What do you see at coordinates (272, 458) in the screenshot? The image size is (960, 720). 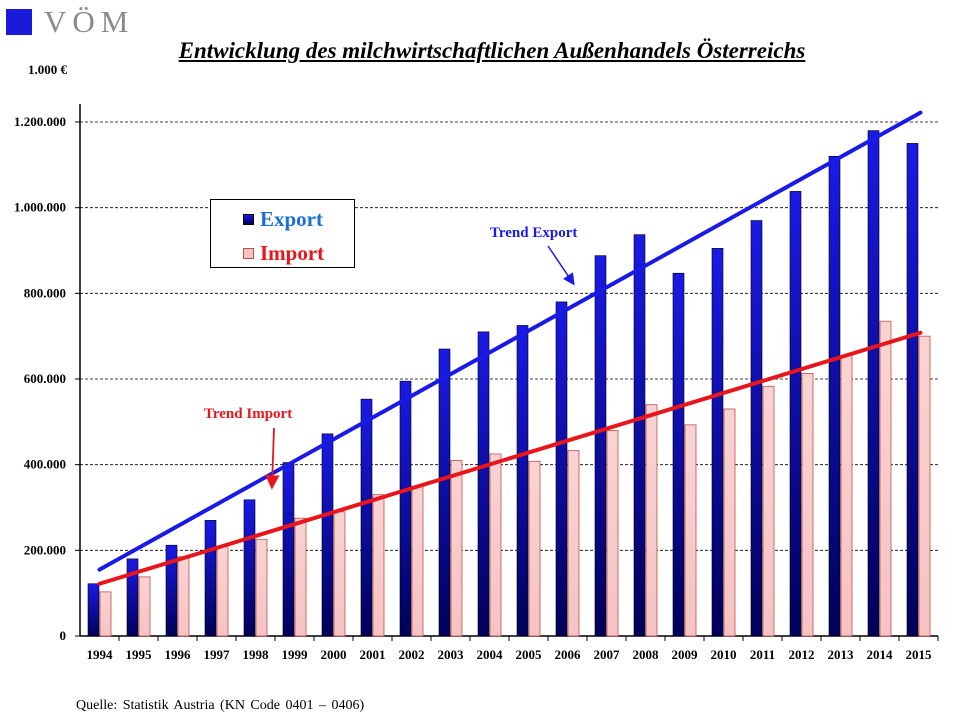 I see `arrow-trend-import` at bounding box center [272, 458].